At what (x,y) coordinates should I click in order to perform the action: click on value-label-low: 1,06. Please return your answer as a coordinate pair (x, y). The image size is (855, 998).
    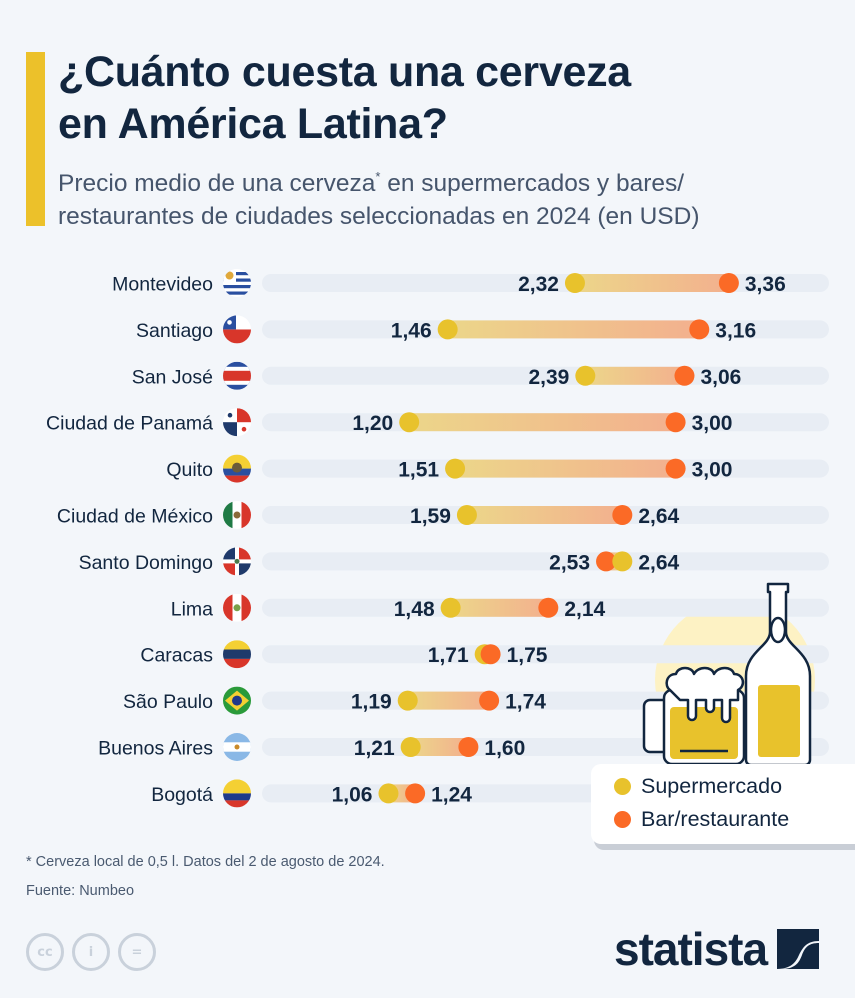
    Looking at the image, I should click on (352, 794).